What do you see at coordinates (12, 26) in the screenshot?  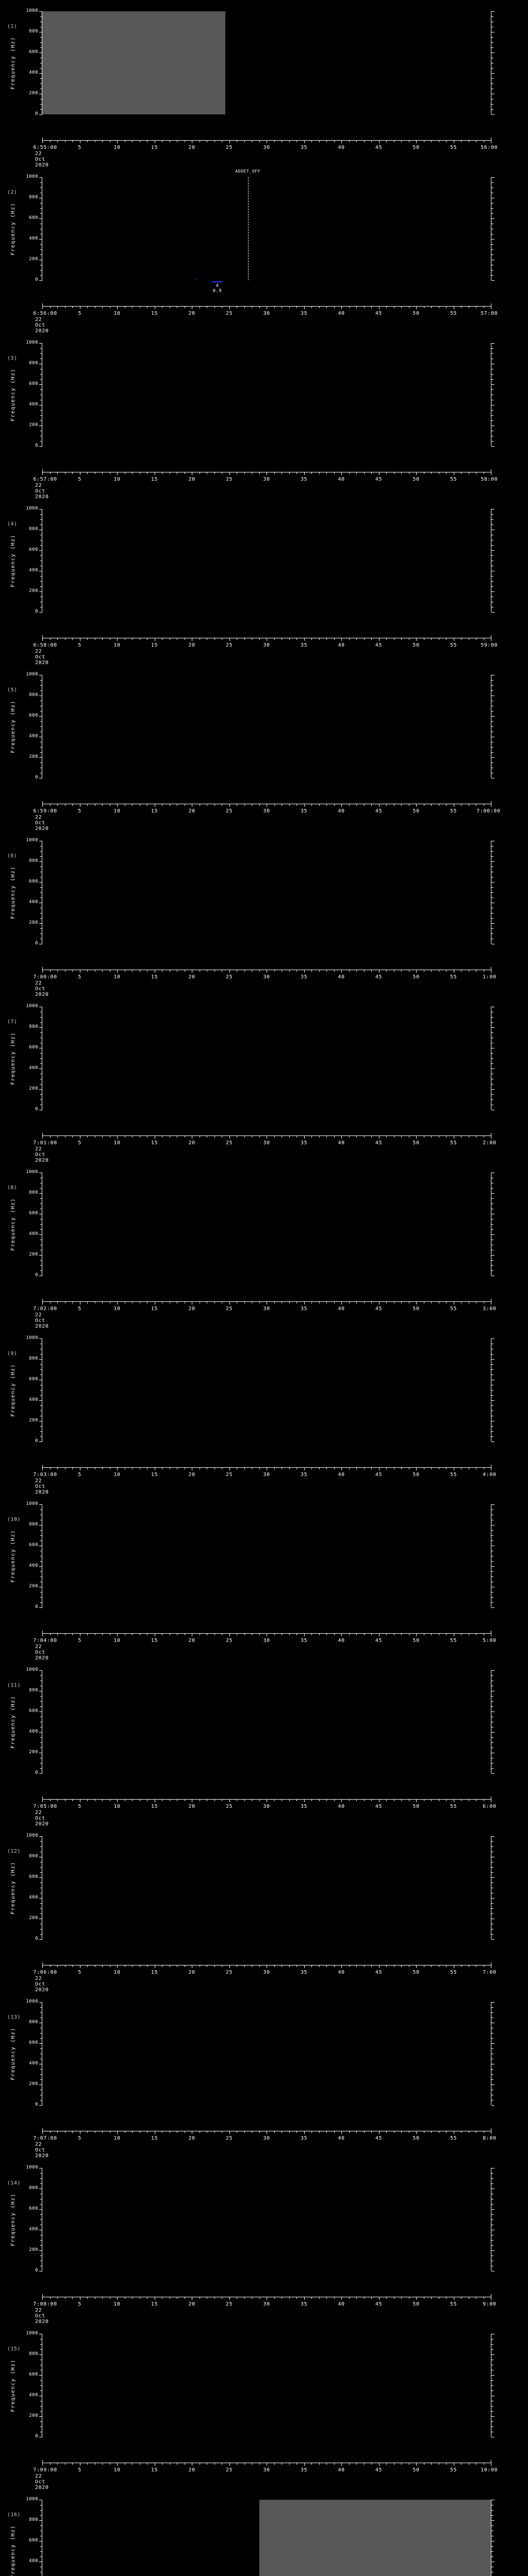 I see `panel-number: (1)` at bounding box center [12, 26].